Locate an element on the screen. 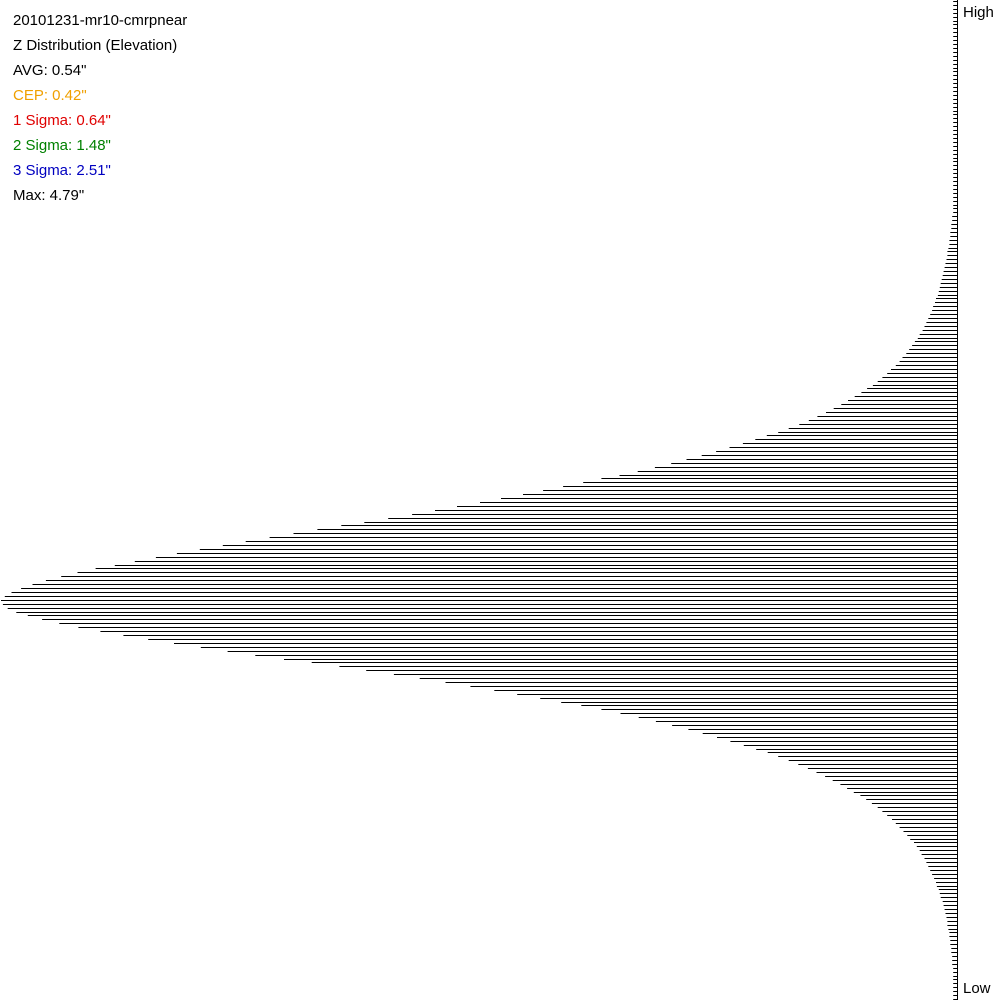 Image resolution: width=1000 pixels, height=1000 pixels. stat-avg: AVG: 0.54" is located at coordinates (50, 70).